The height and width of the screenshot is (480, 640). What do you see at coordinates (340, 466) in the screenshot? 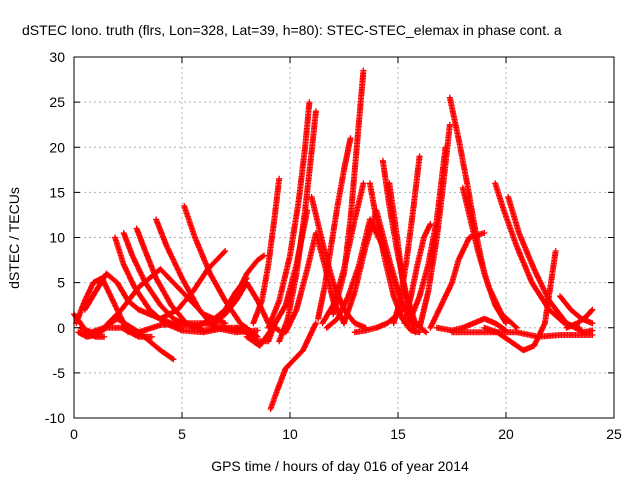
I see `x-axis-label: GPS time / hours of day 016 of year 2014` at bounding box center [340, 466].